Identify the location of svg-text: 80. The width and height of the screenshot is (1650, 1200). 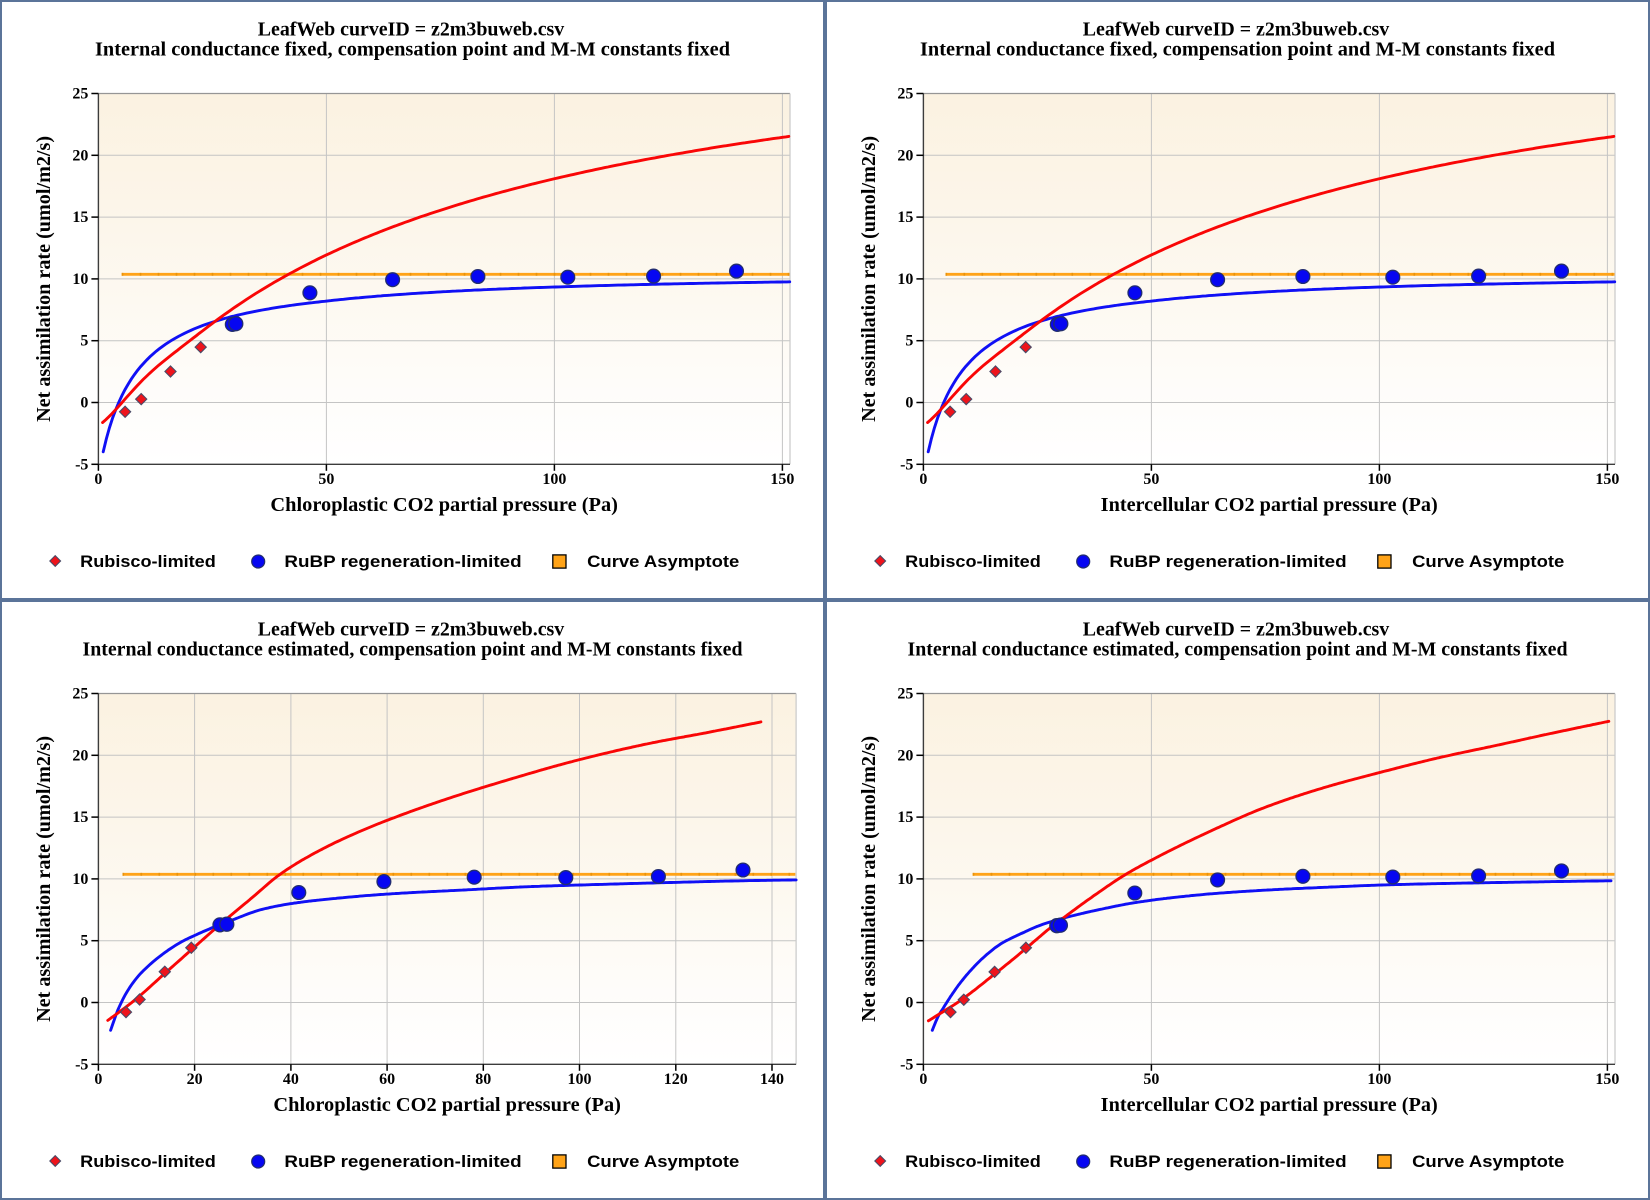
(483, 1079).